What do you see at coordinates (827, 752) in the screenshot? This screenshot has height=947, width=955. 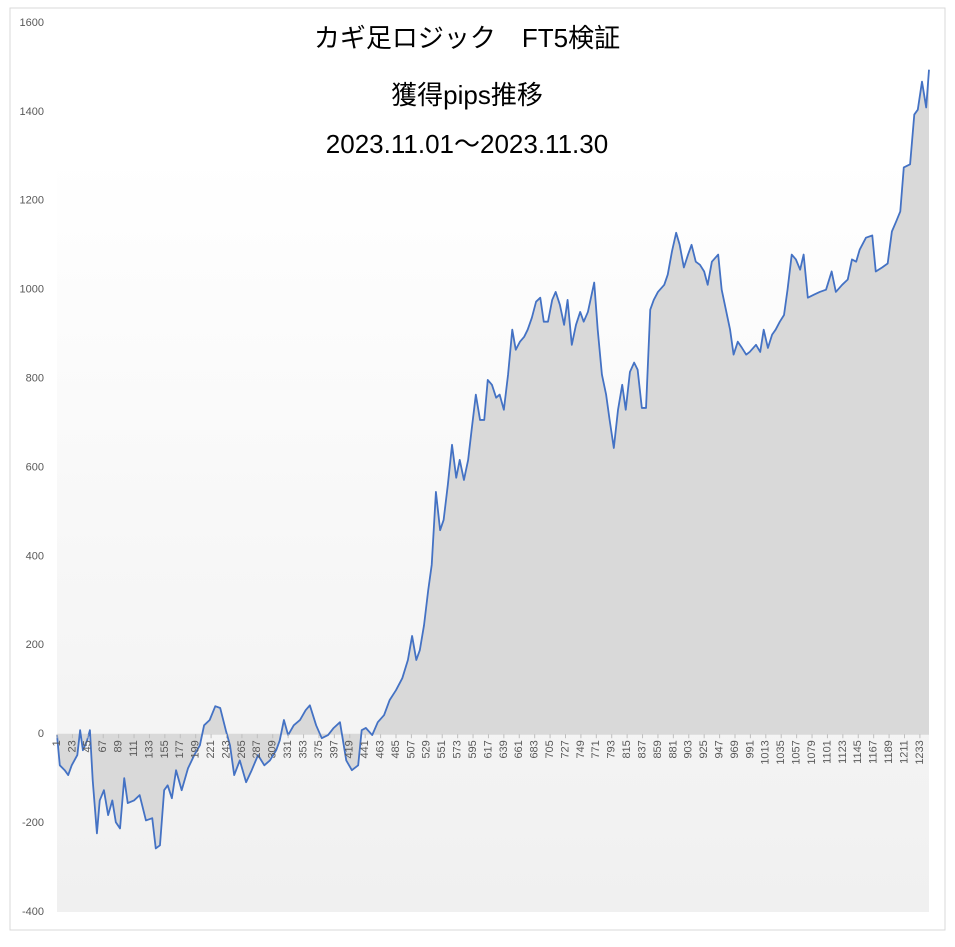 I see `x-tick-label: 1101` at bounding box center [827, 752].